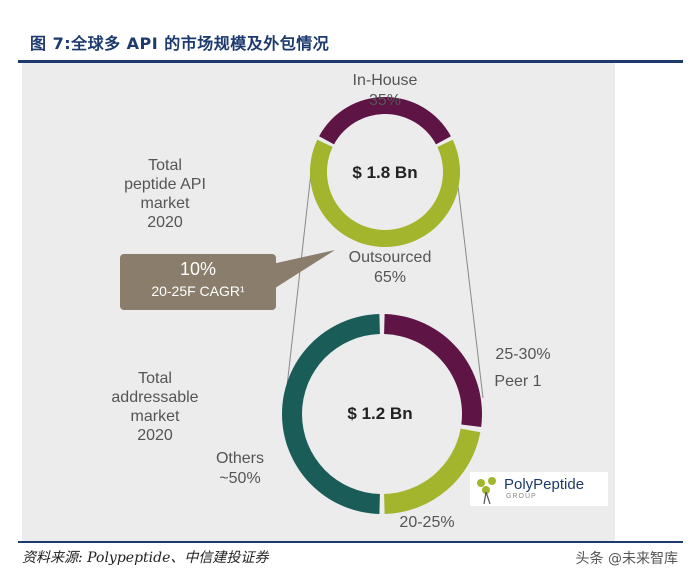 This screenshot has width=700, height=584. I want to click on donut-slice-in-house, so click(385, 120).